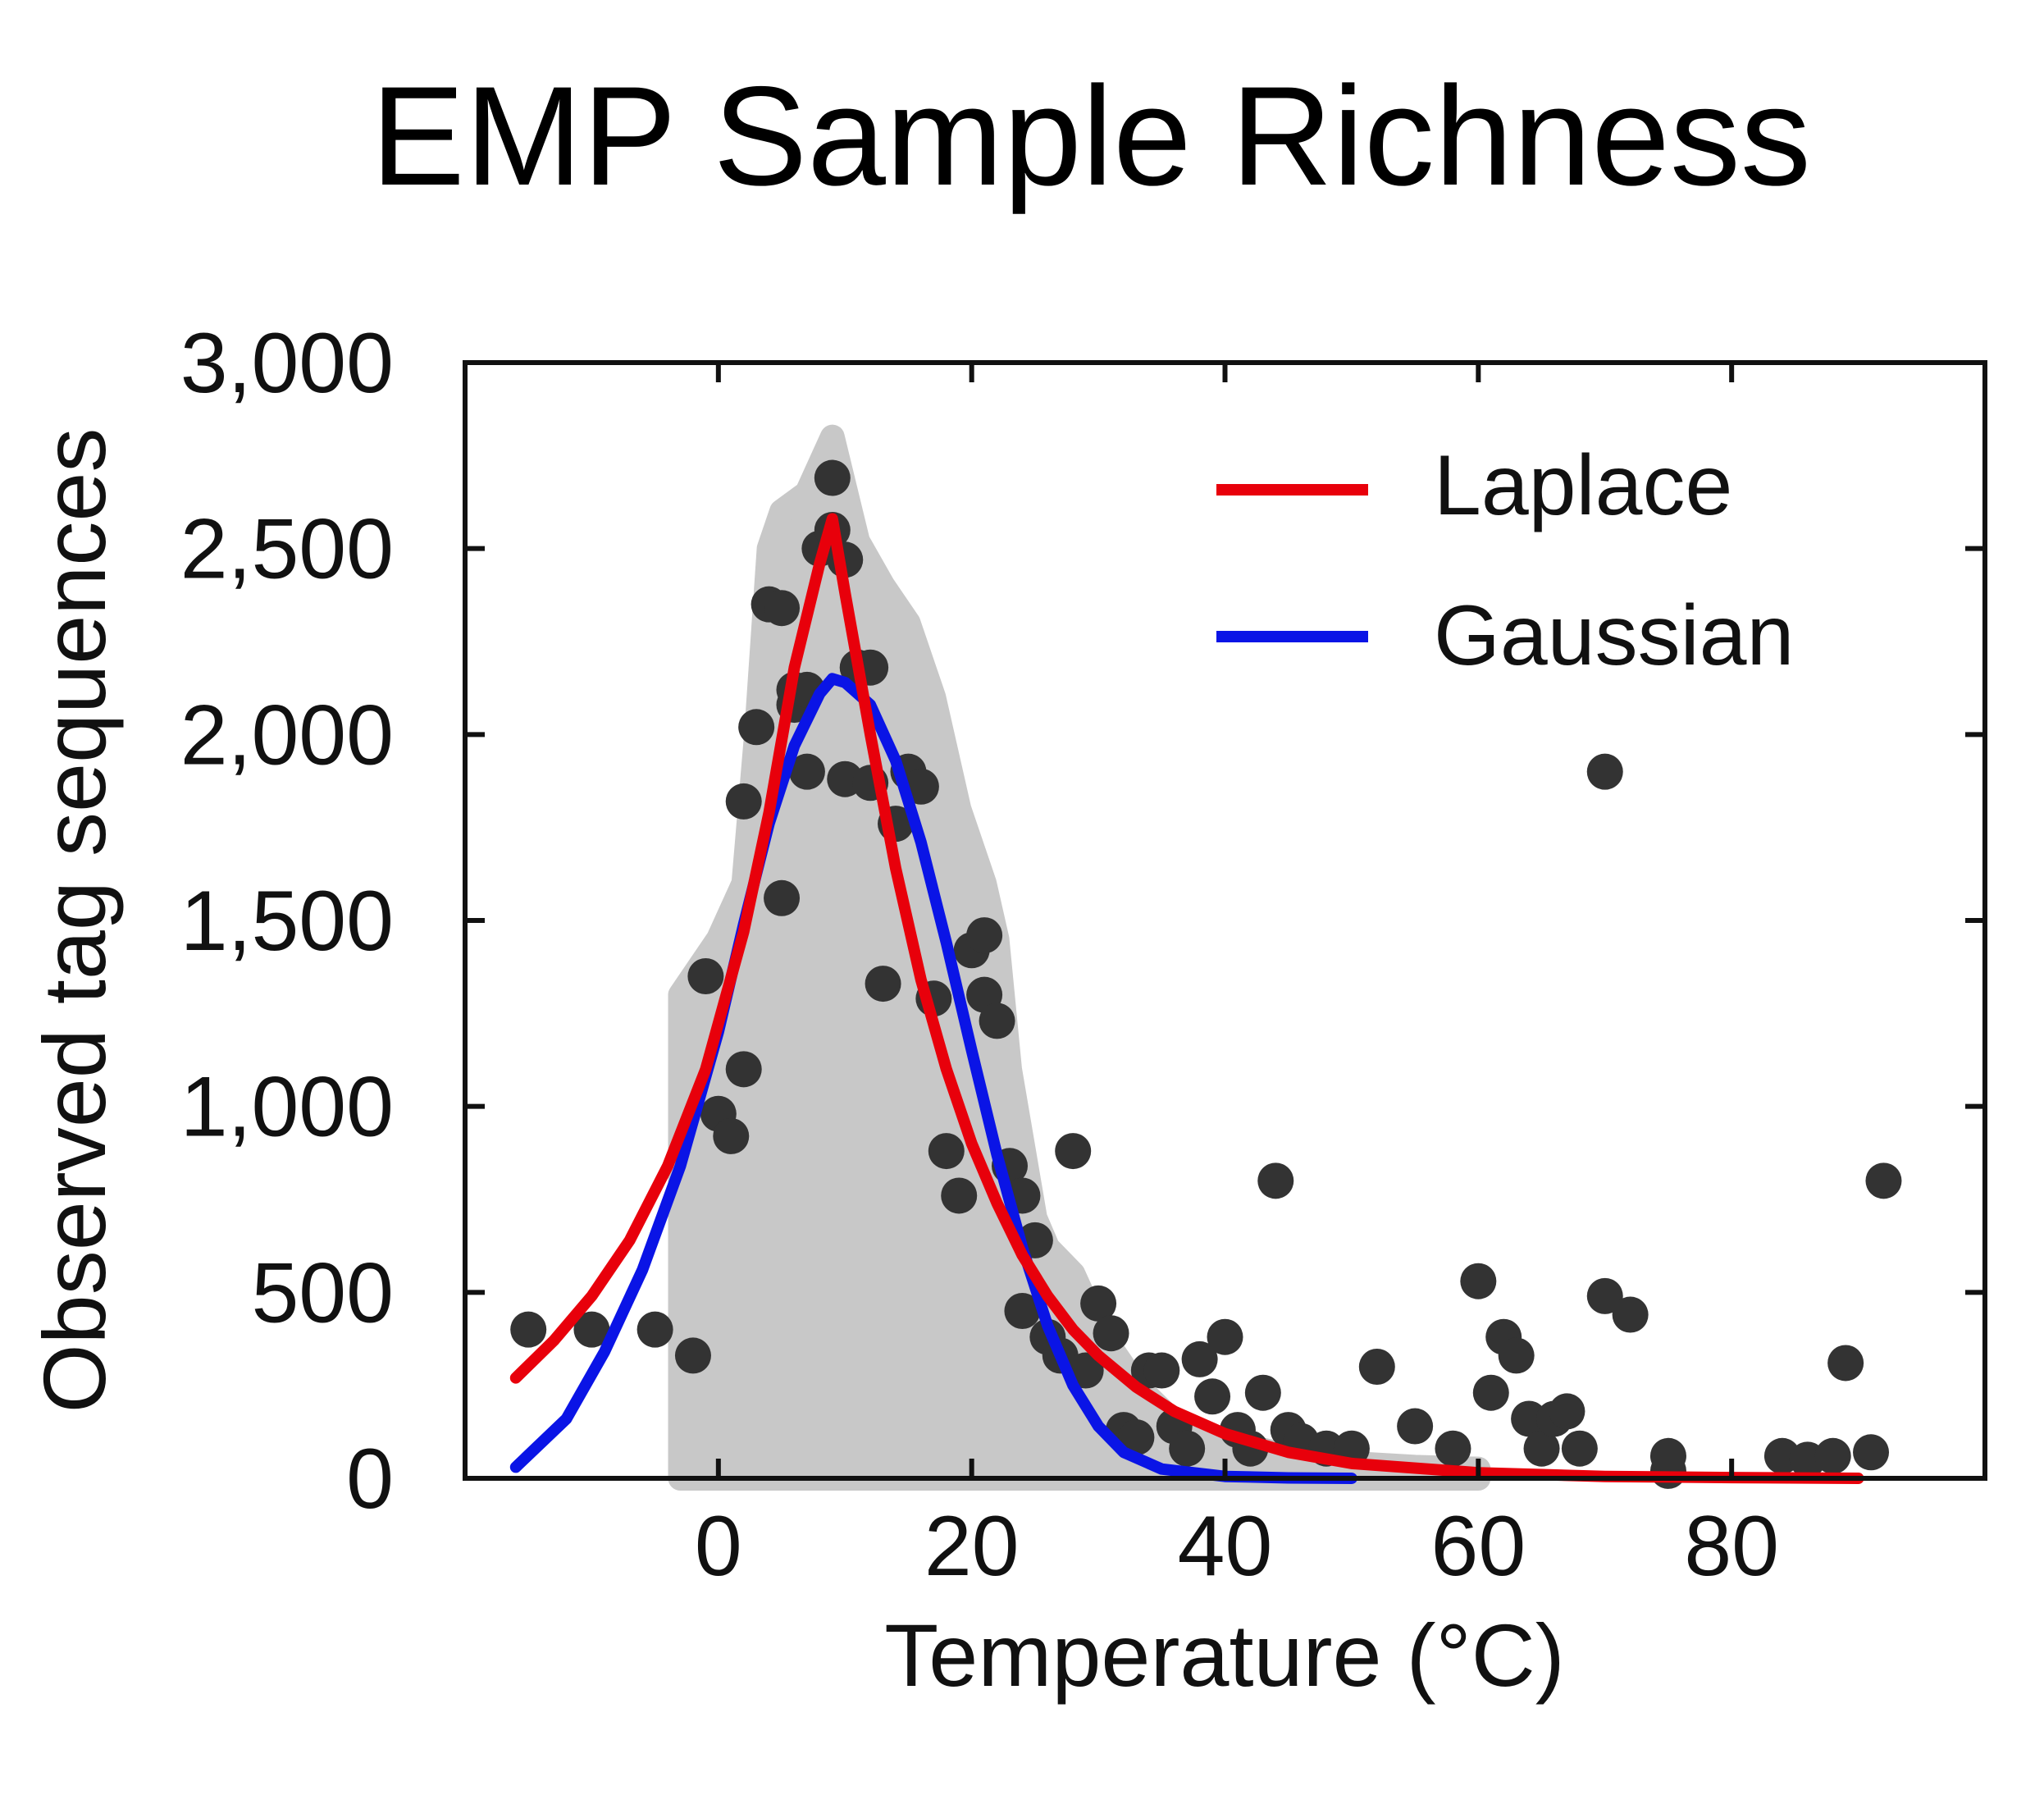  Describe the element at coordinates (718, 1546) in the screenshot. I see `x-tick-label: 0` at that location.